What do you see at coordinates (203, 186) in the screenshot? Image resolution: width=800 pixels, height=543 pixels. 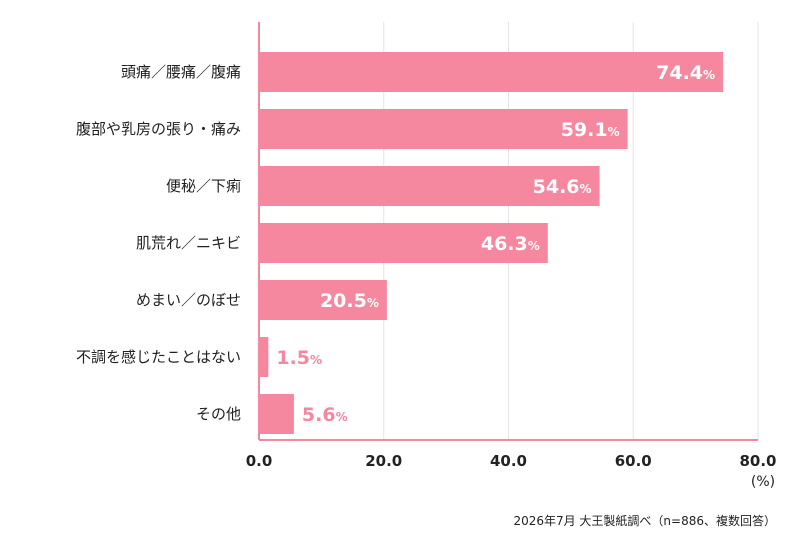 I see `category-label: 便秘／下痢` at bounding box center [203, 186].